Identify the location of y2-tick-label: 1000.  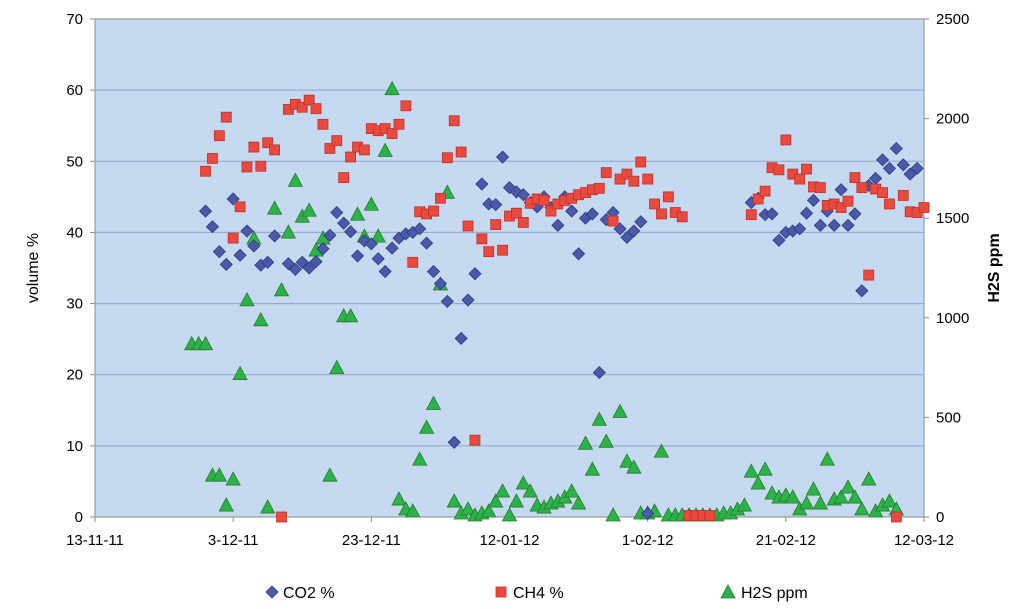
(952, 318).